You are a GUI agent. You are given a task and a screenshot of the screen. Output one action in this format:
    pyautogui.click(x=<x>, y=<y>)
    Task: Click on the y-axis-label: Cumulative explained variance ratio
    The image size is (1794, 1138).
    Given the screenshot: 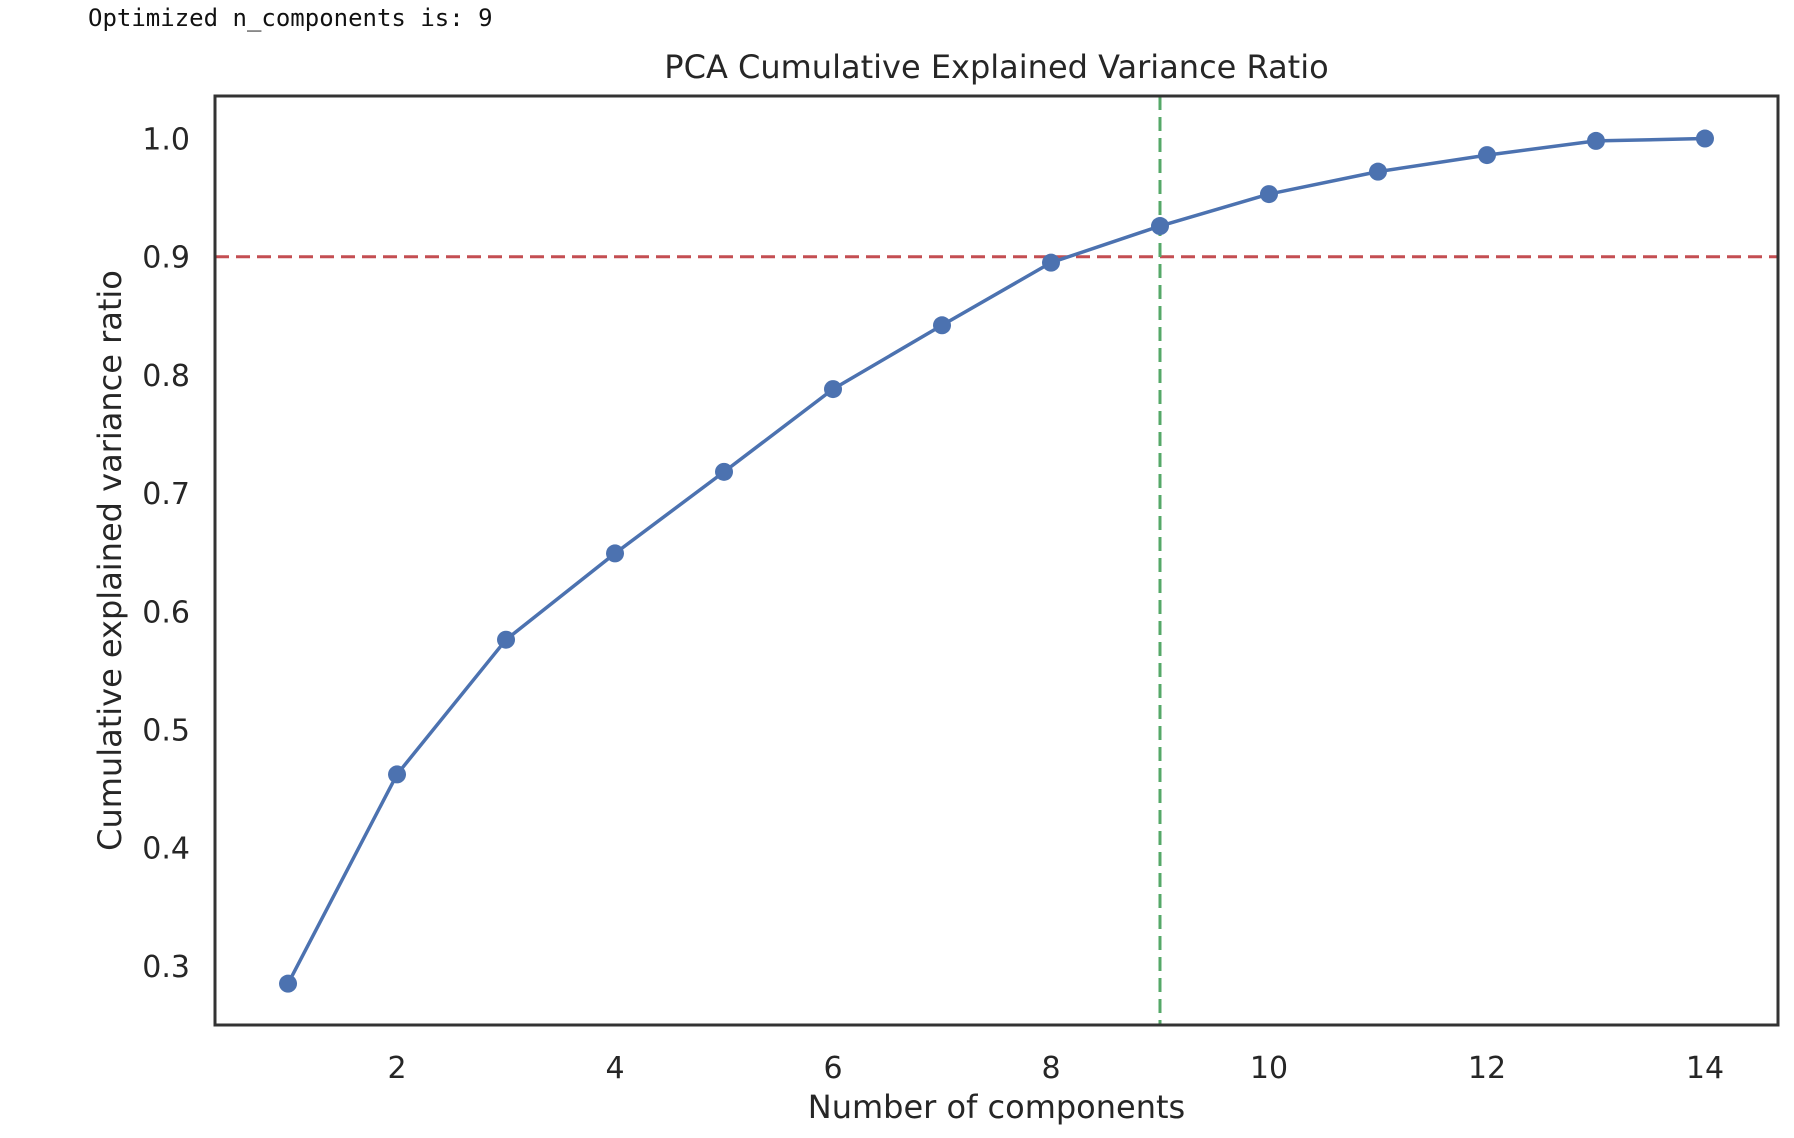 What is the action you would take?
    pyautogui.click(x=110, y=560)
    